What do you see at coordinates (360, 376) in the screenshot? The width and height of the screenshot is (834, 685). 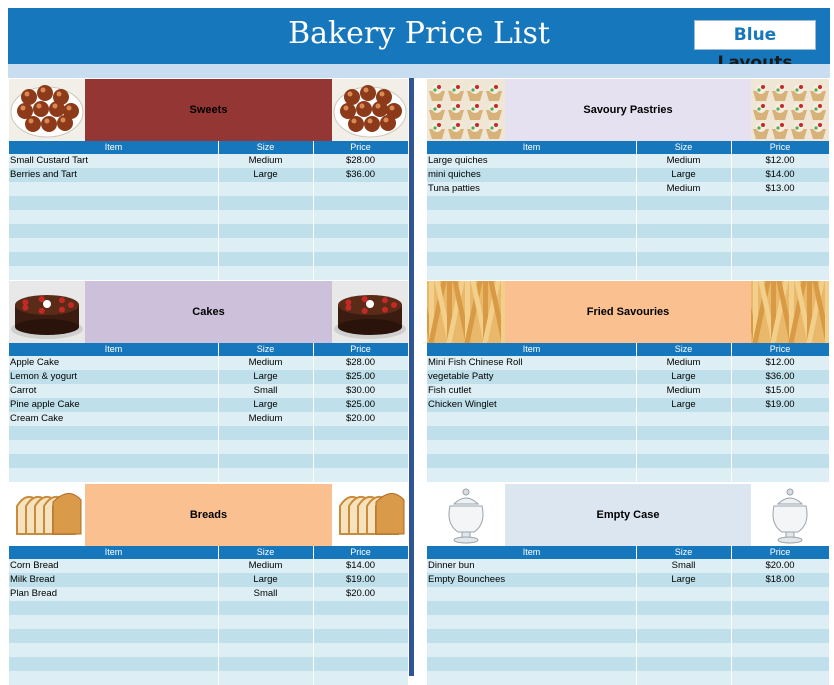 I see `item-price: $25.00` at bounding box center [360, 376].